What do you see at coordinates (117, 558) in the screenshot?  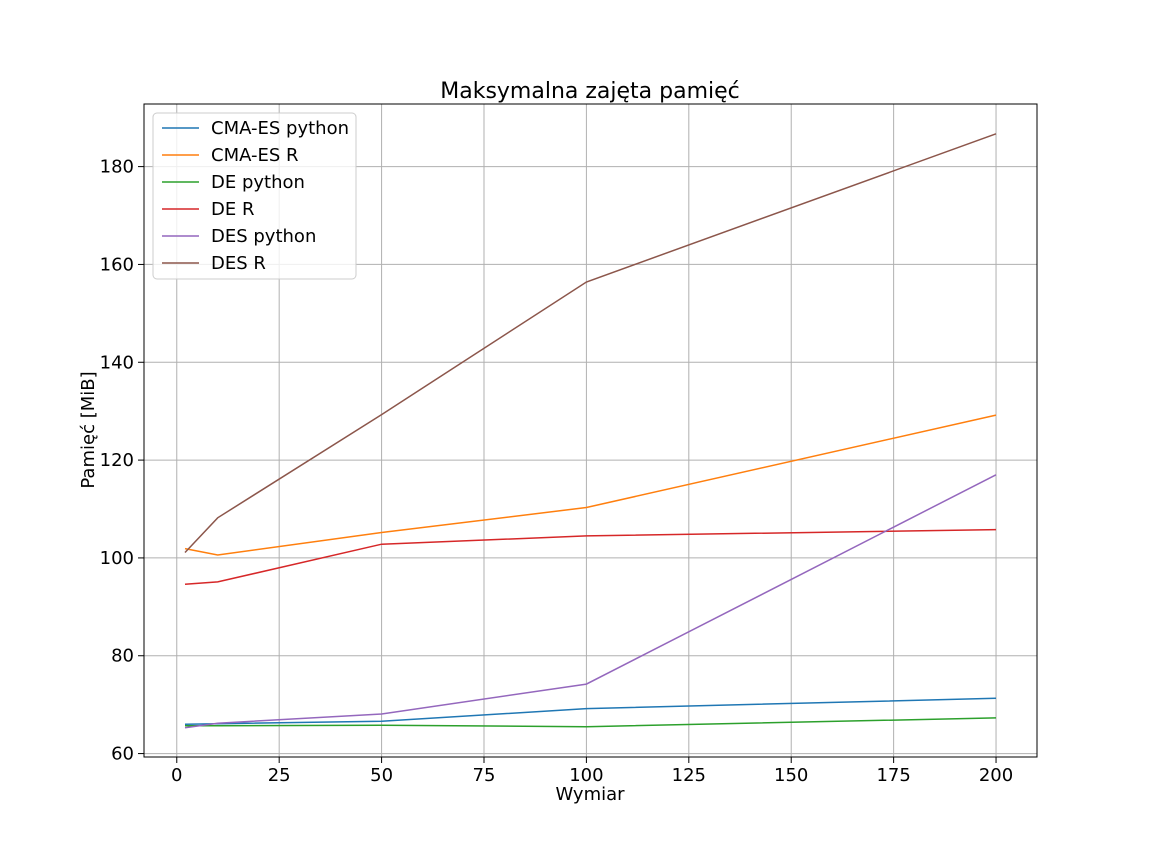 I see `y-tick-label: 100` at bounding box center [117, 558].